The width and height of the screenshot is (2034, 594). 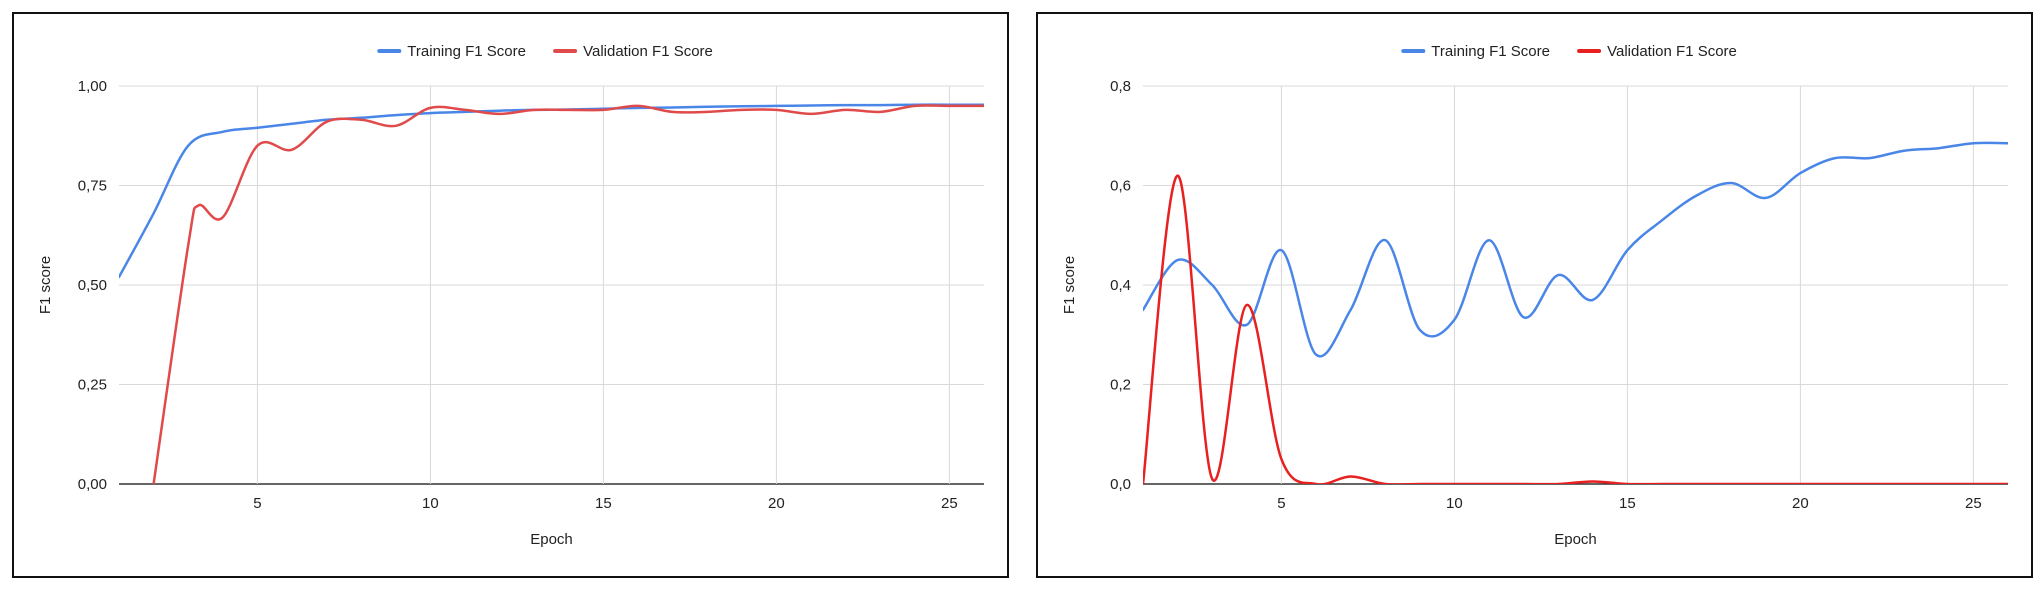 I want to click on y-tick-label: 0,0, so click(x=1120, y=484).